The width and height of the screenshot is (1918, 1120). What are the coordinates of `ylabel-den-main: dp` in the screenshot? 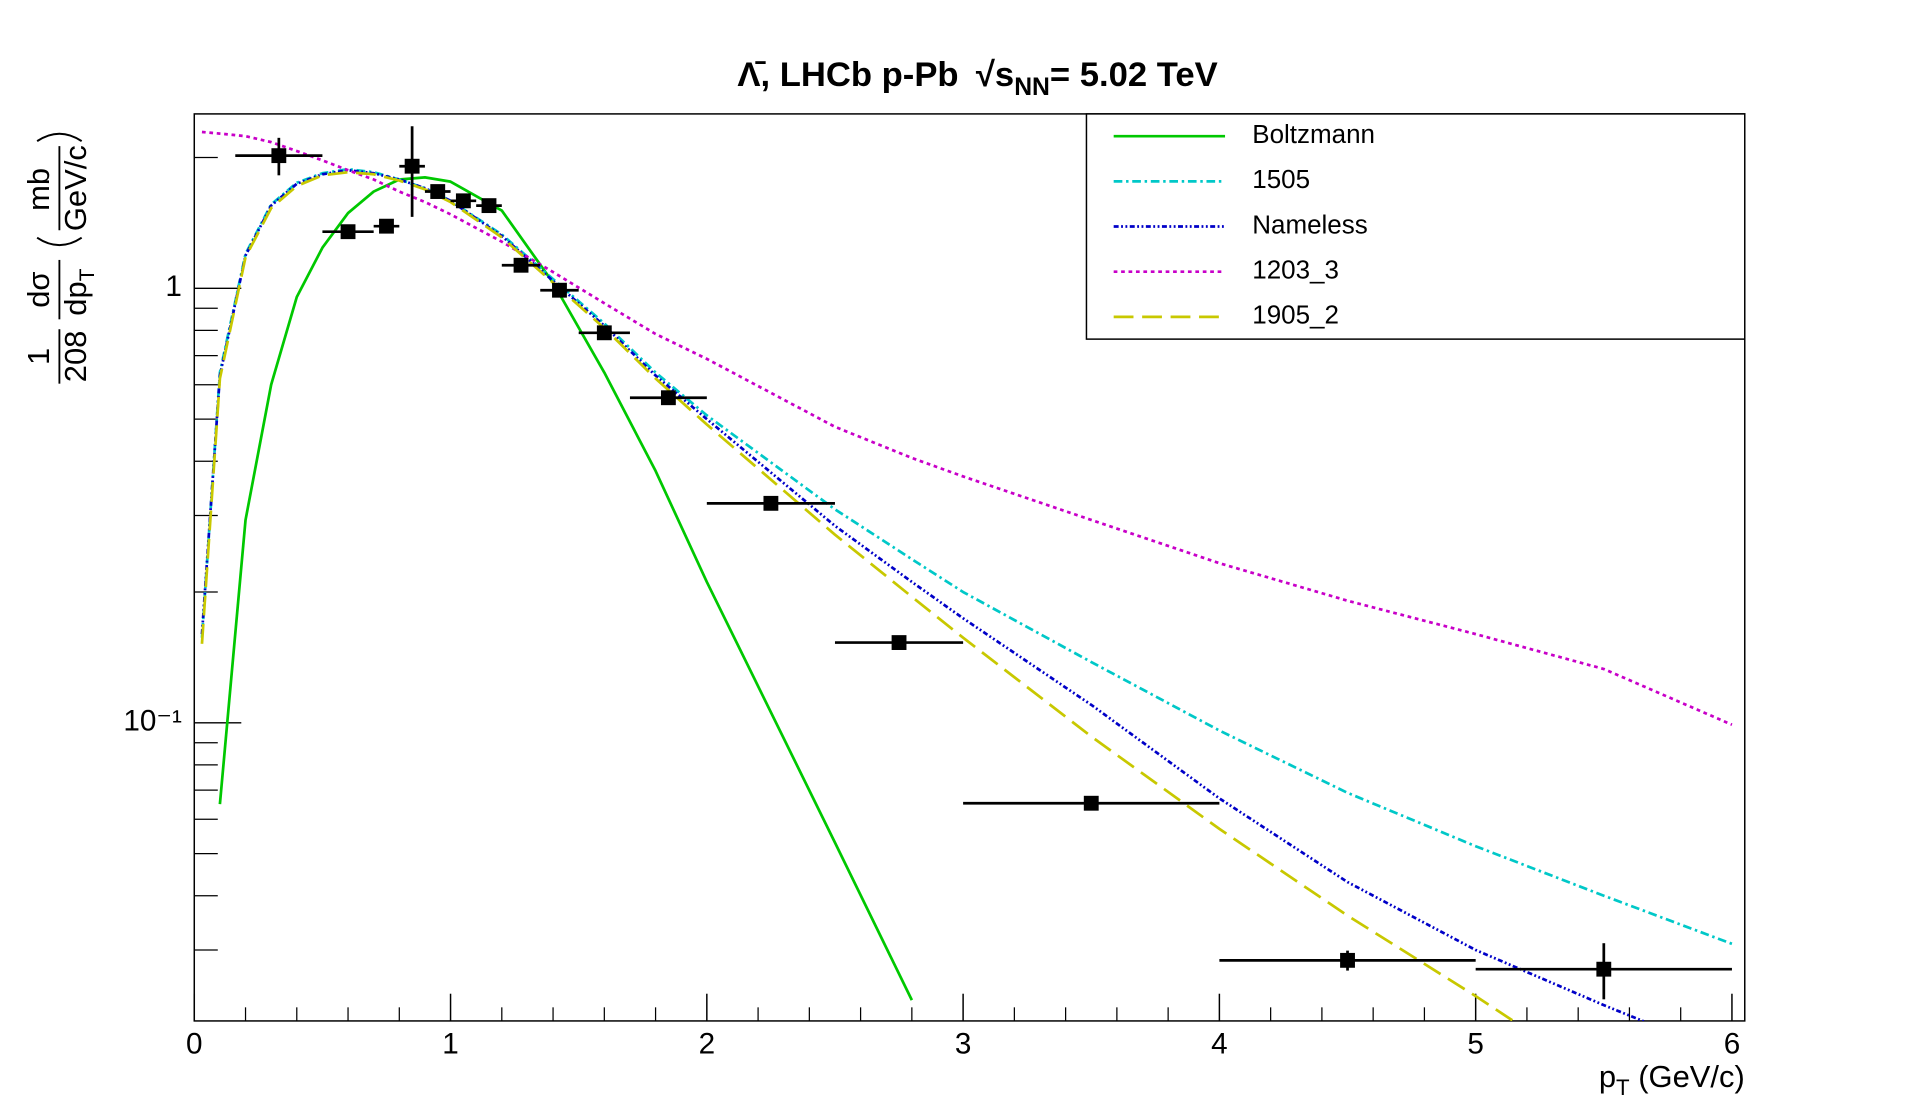 It's located at (75, 298).